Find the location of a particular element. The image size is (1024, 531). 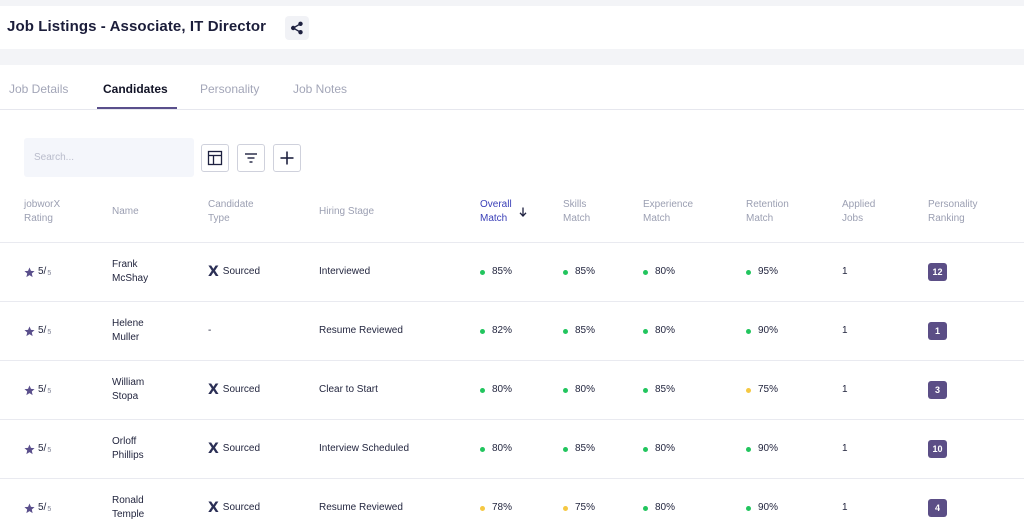

rating-value: 5/ is located at coordinates (42, 271).